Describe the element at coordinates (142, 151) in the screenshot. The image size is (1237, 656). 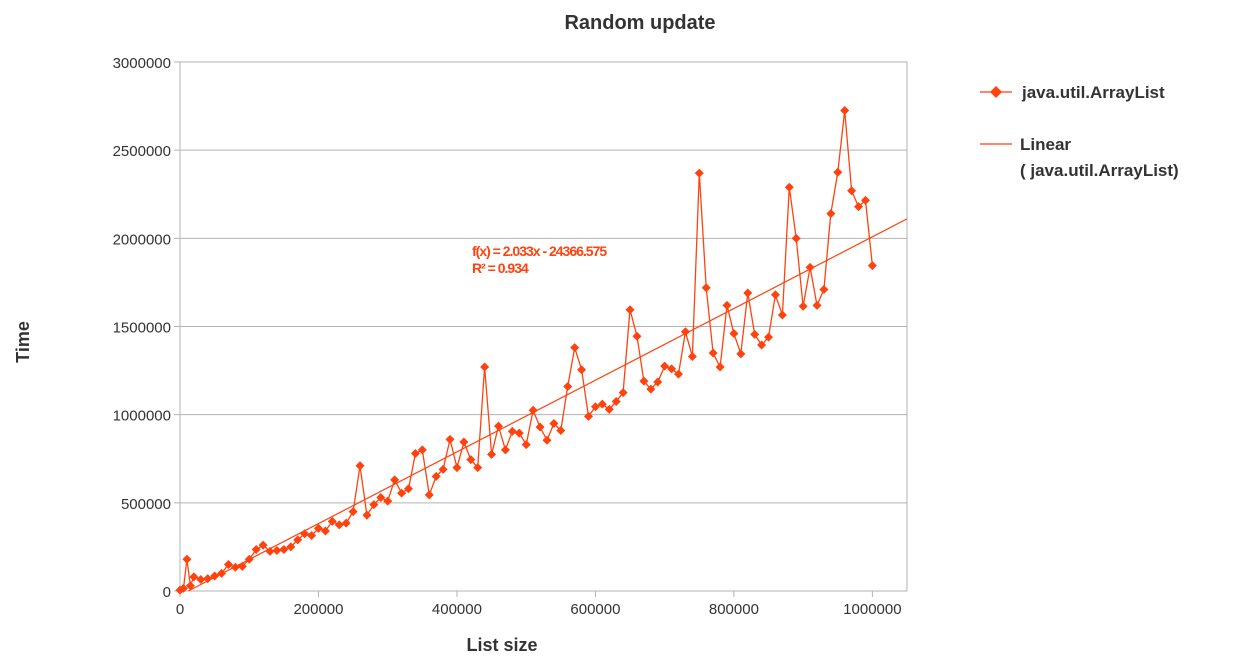
I see `y-tick-label: 2500000` at that location.